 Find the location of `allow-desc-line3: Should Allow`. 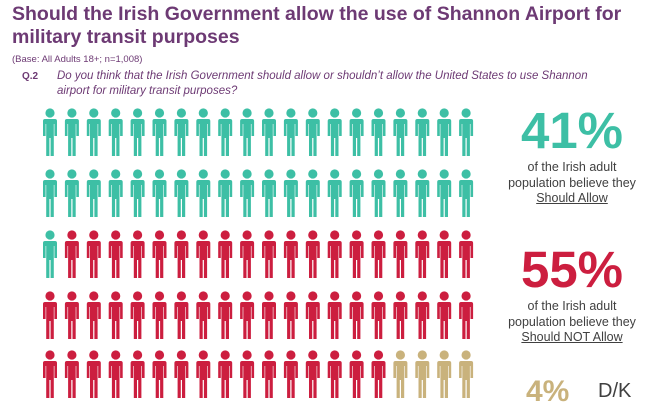

allow-desc-line3: Should Allow is located at coordinates (572, 198).